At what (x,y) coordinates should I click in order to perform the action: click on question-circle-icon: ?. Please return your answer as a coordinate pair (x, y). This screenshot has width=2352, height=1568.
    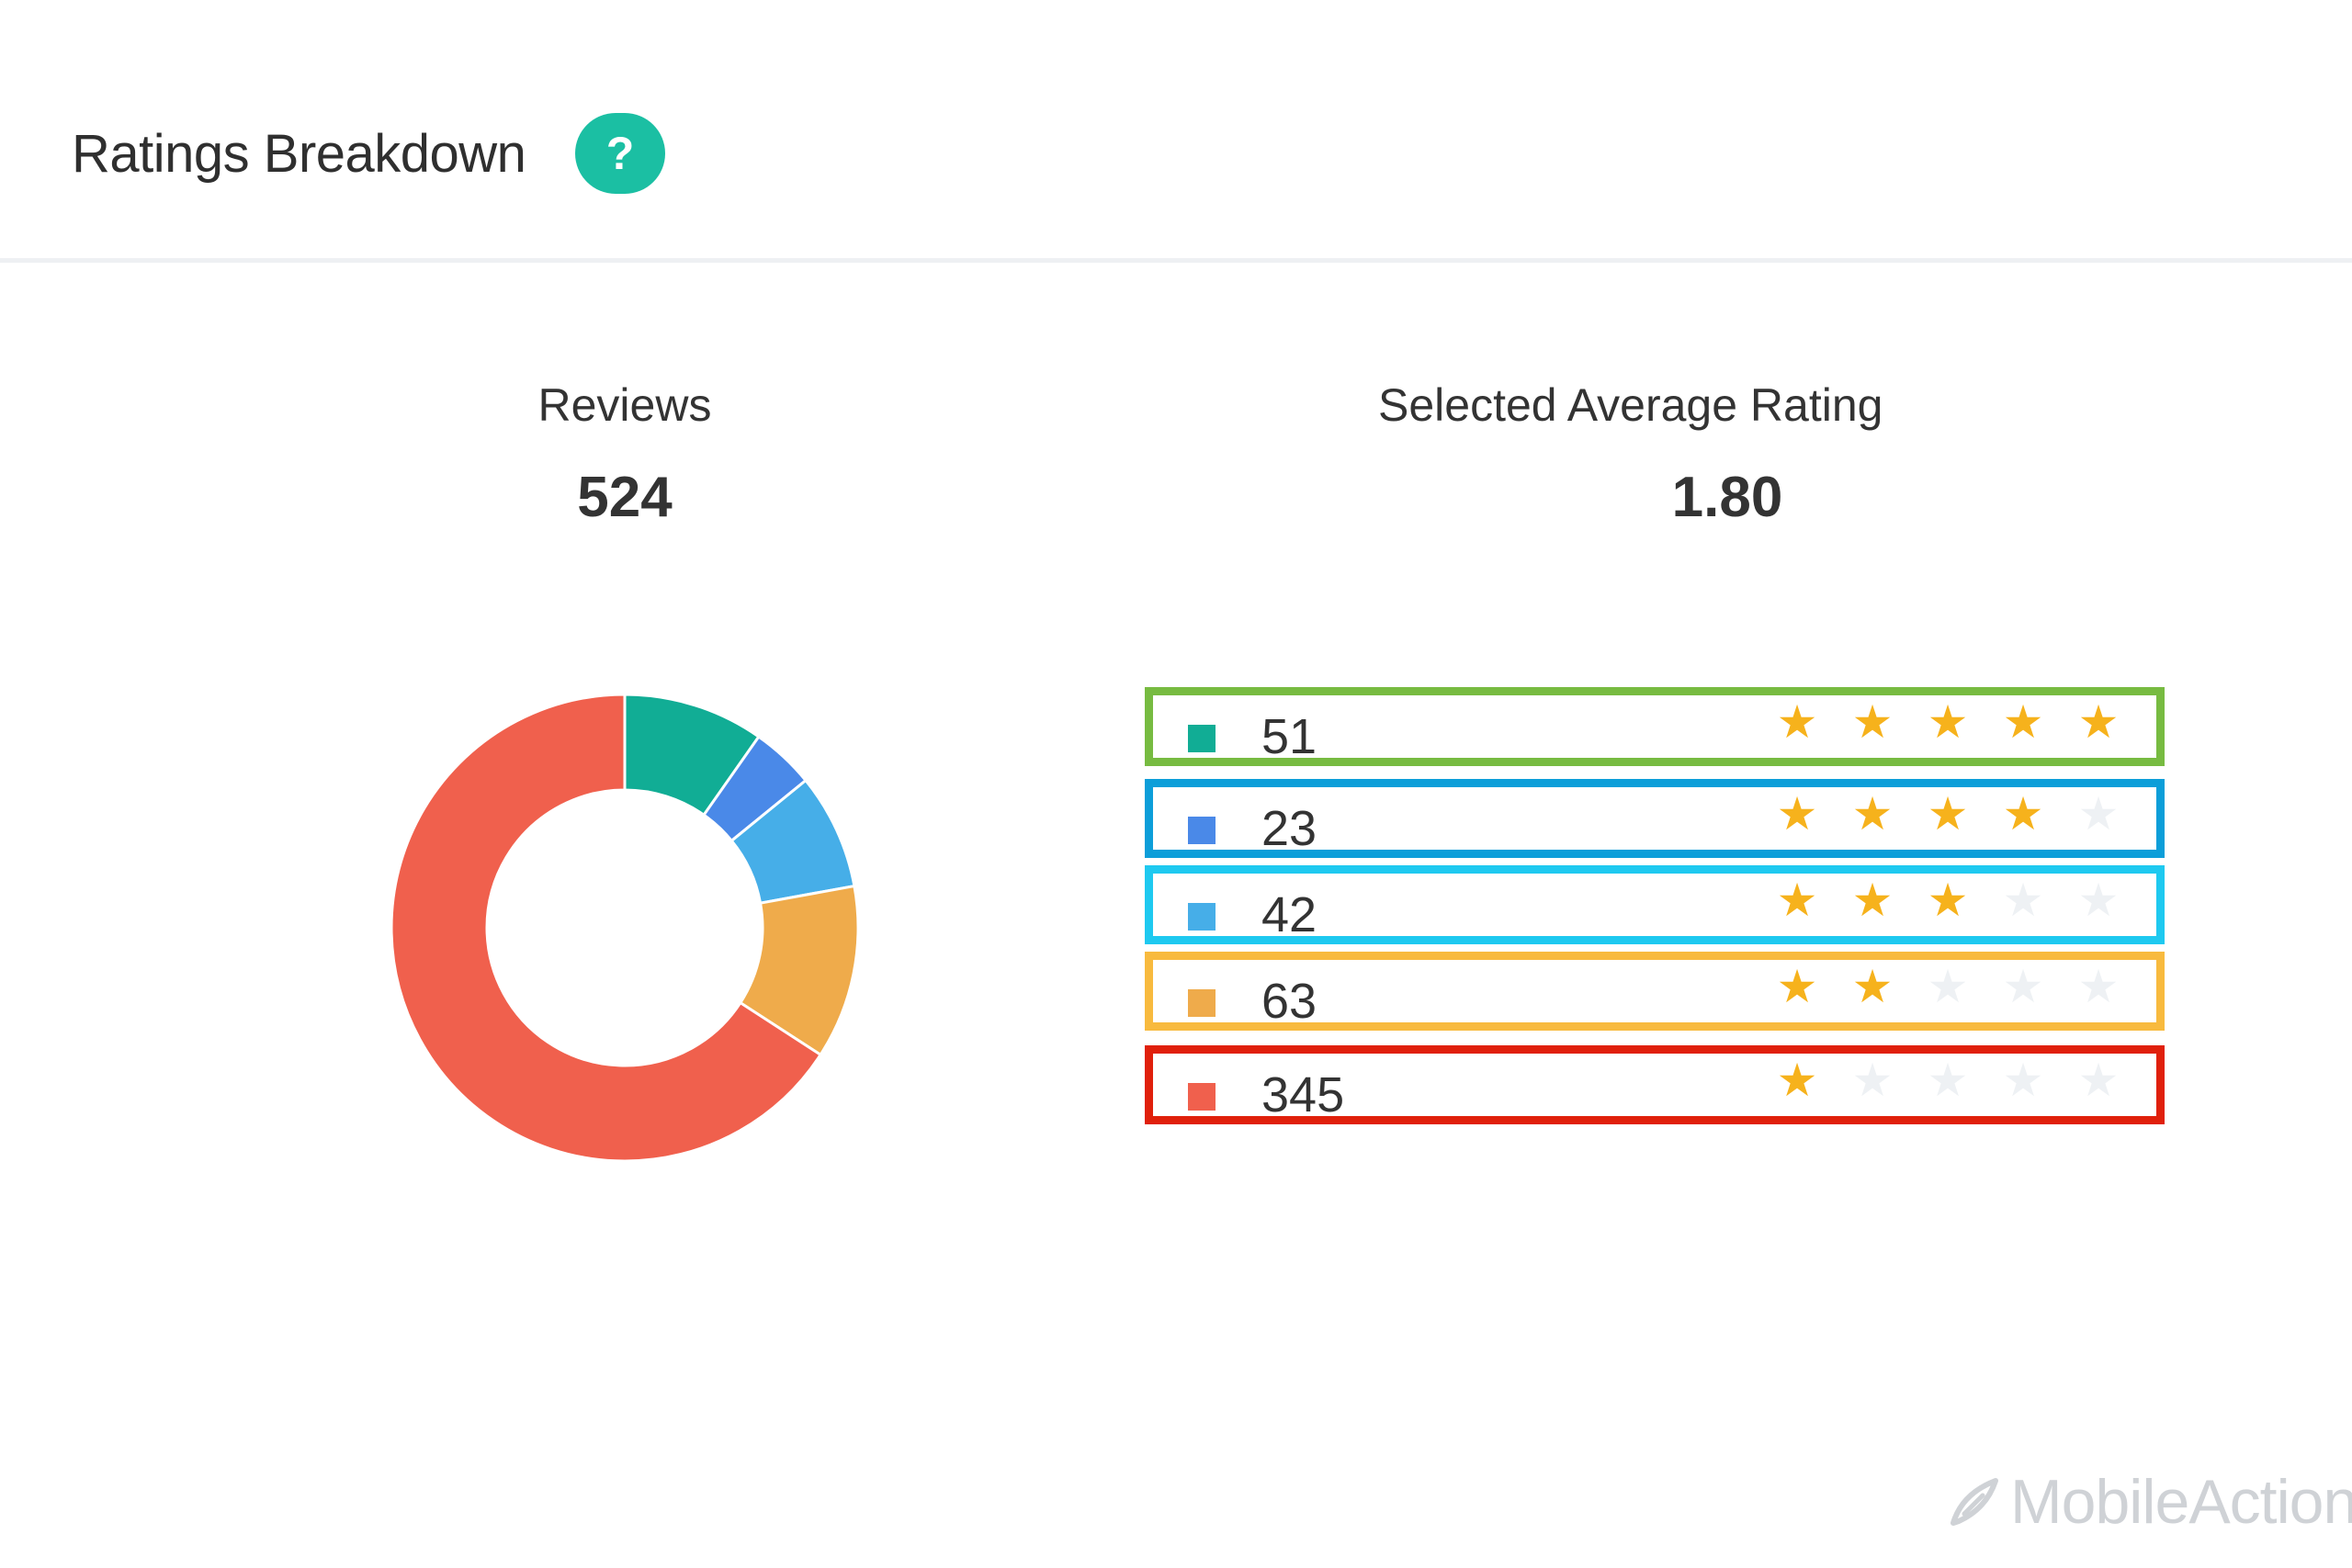
    Looking at the image, I should click on (620, 153).